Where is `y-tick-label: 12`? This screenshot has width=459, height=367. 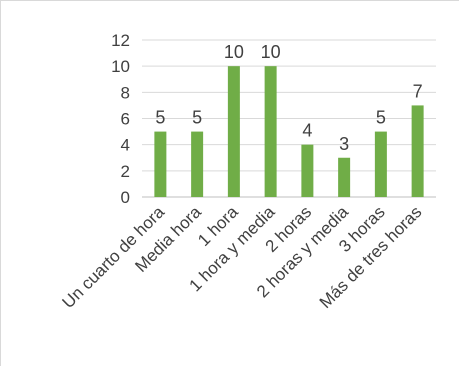 y-tick-label: 12 is located at coordinates (120, 40).